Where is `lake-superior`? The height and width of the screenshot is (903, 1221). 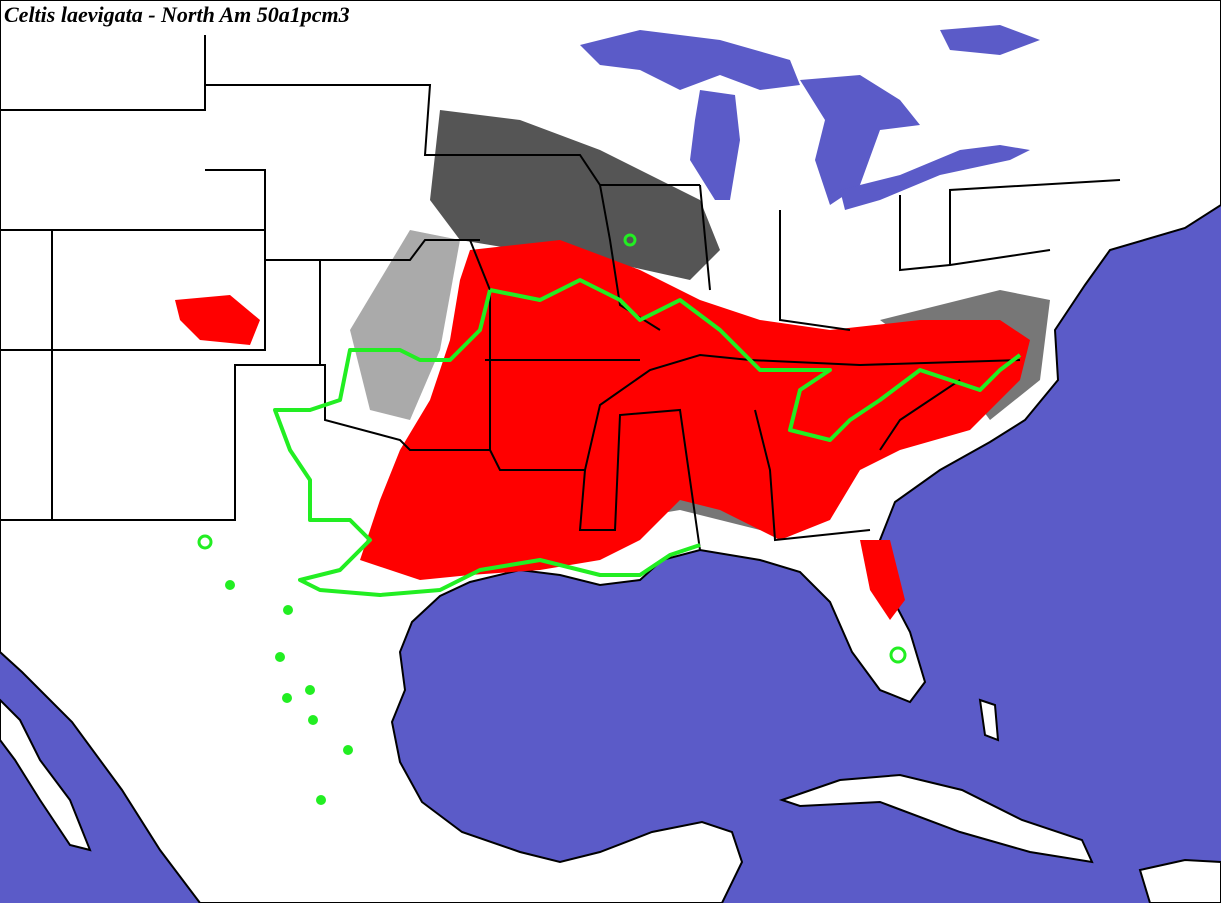
lake-superior is located at coordinates (690, 60).